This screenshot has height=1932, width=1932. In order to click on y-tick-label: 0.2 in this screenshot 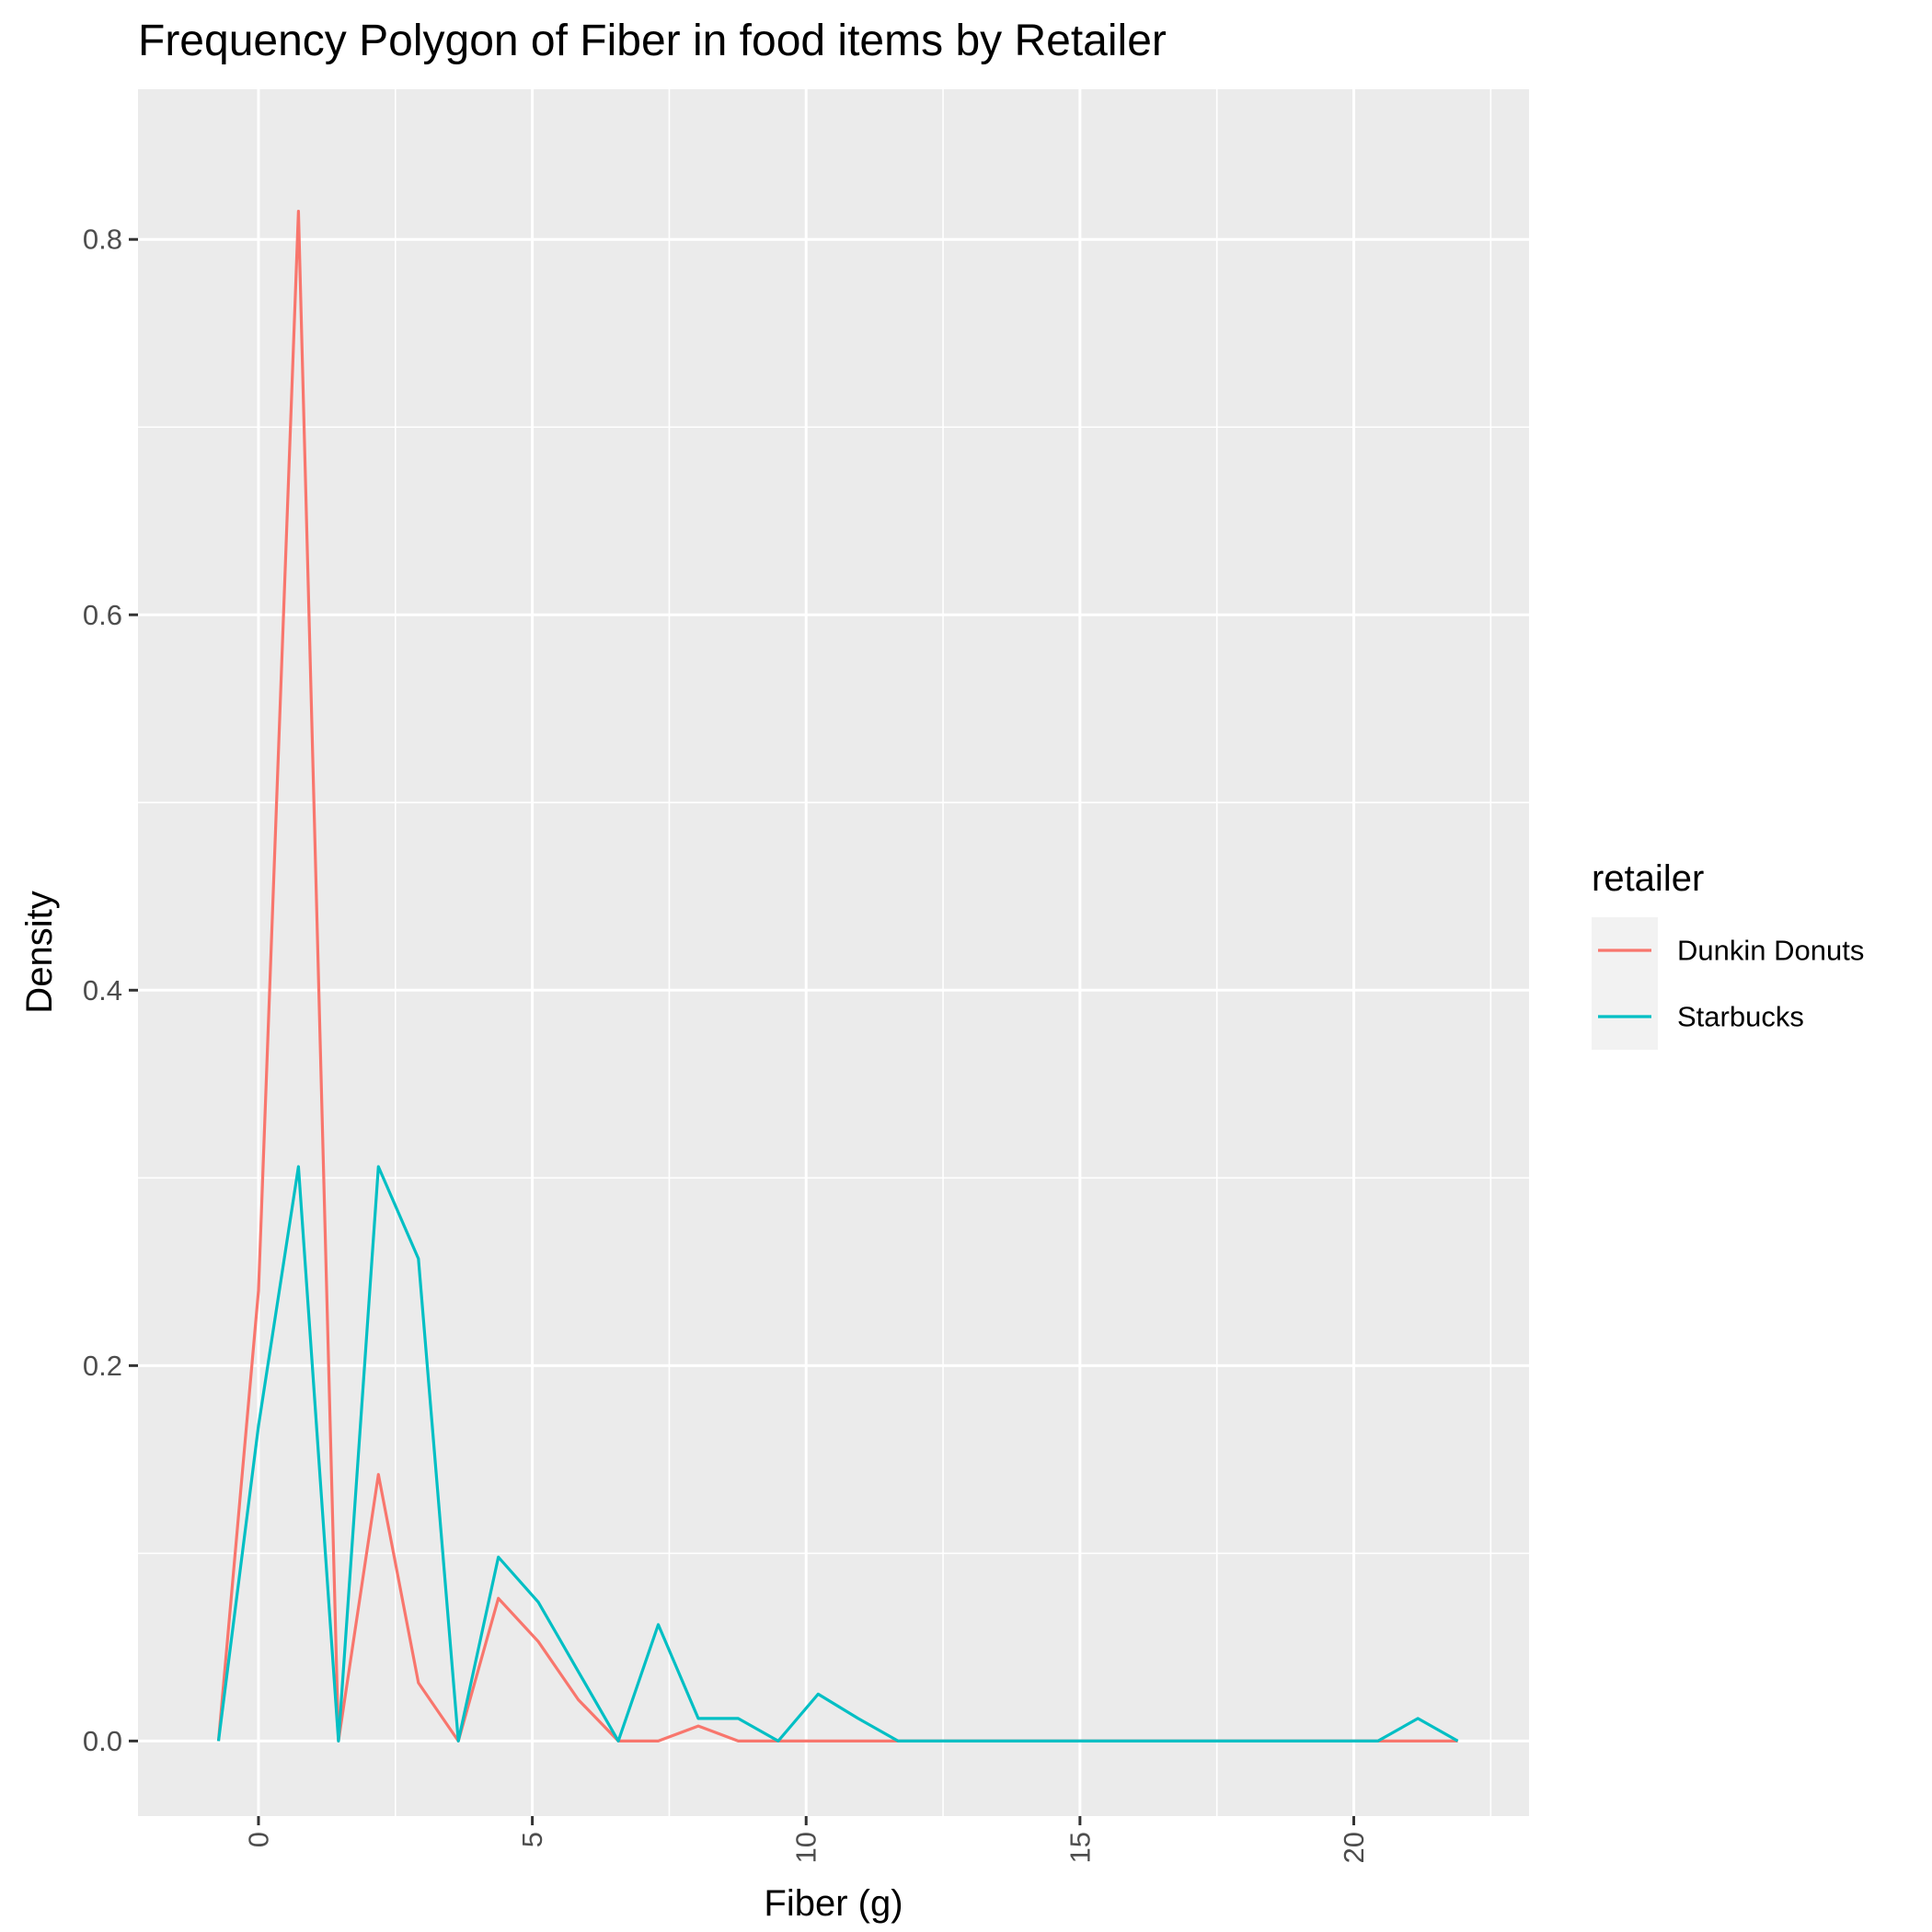, I will do `click(102, 1366)`.